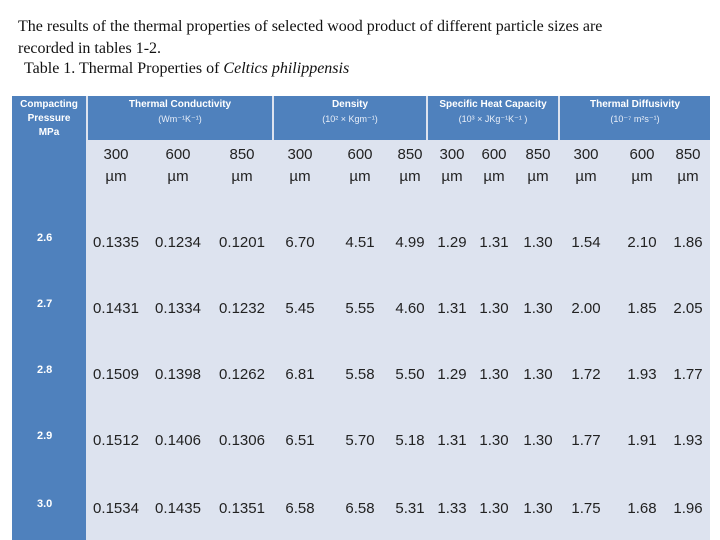 Image resolution: width=720 pixels, height=540 pixels. What do you see at coordinates (452, 508) in the screenshot?
I see `table-cell: 1.33` at bounding box center [452, 508].